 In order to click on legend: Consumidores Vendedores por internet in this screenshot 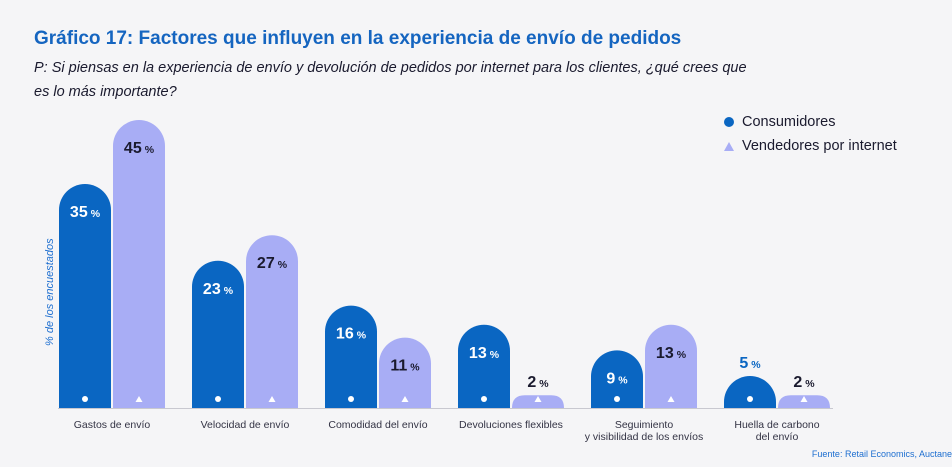, I will do `click(810, 134)`.